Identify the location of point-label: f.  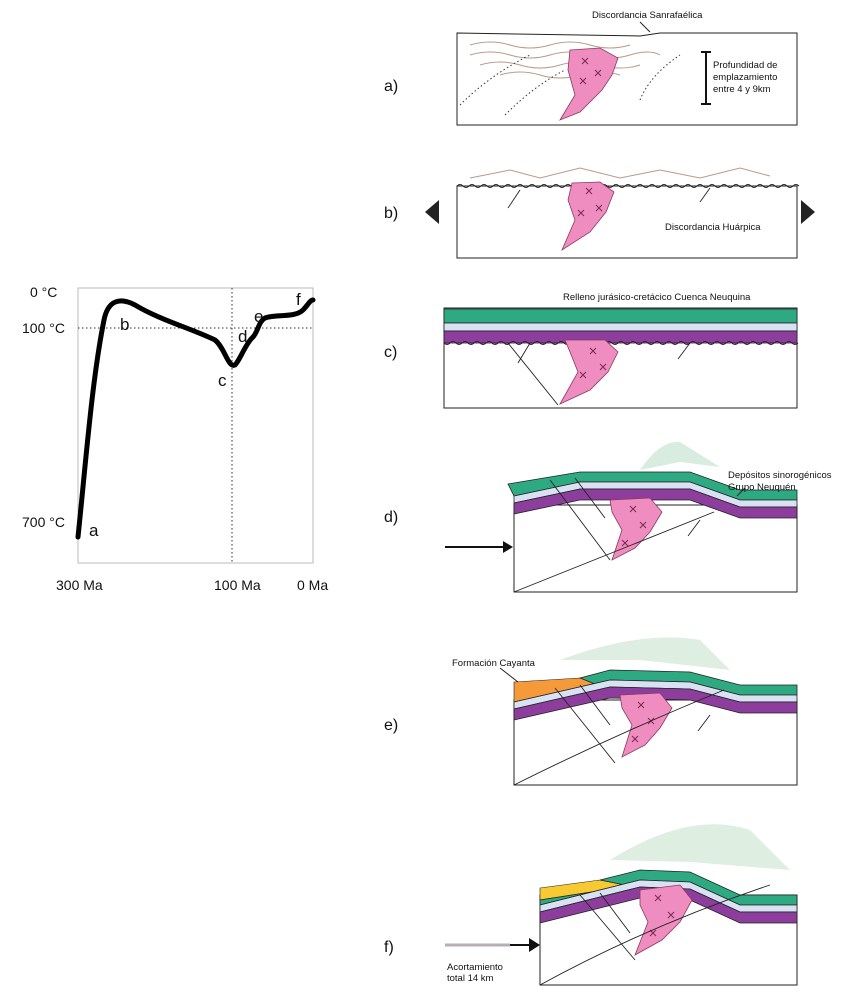
(298, 299).